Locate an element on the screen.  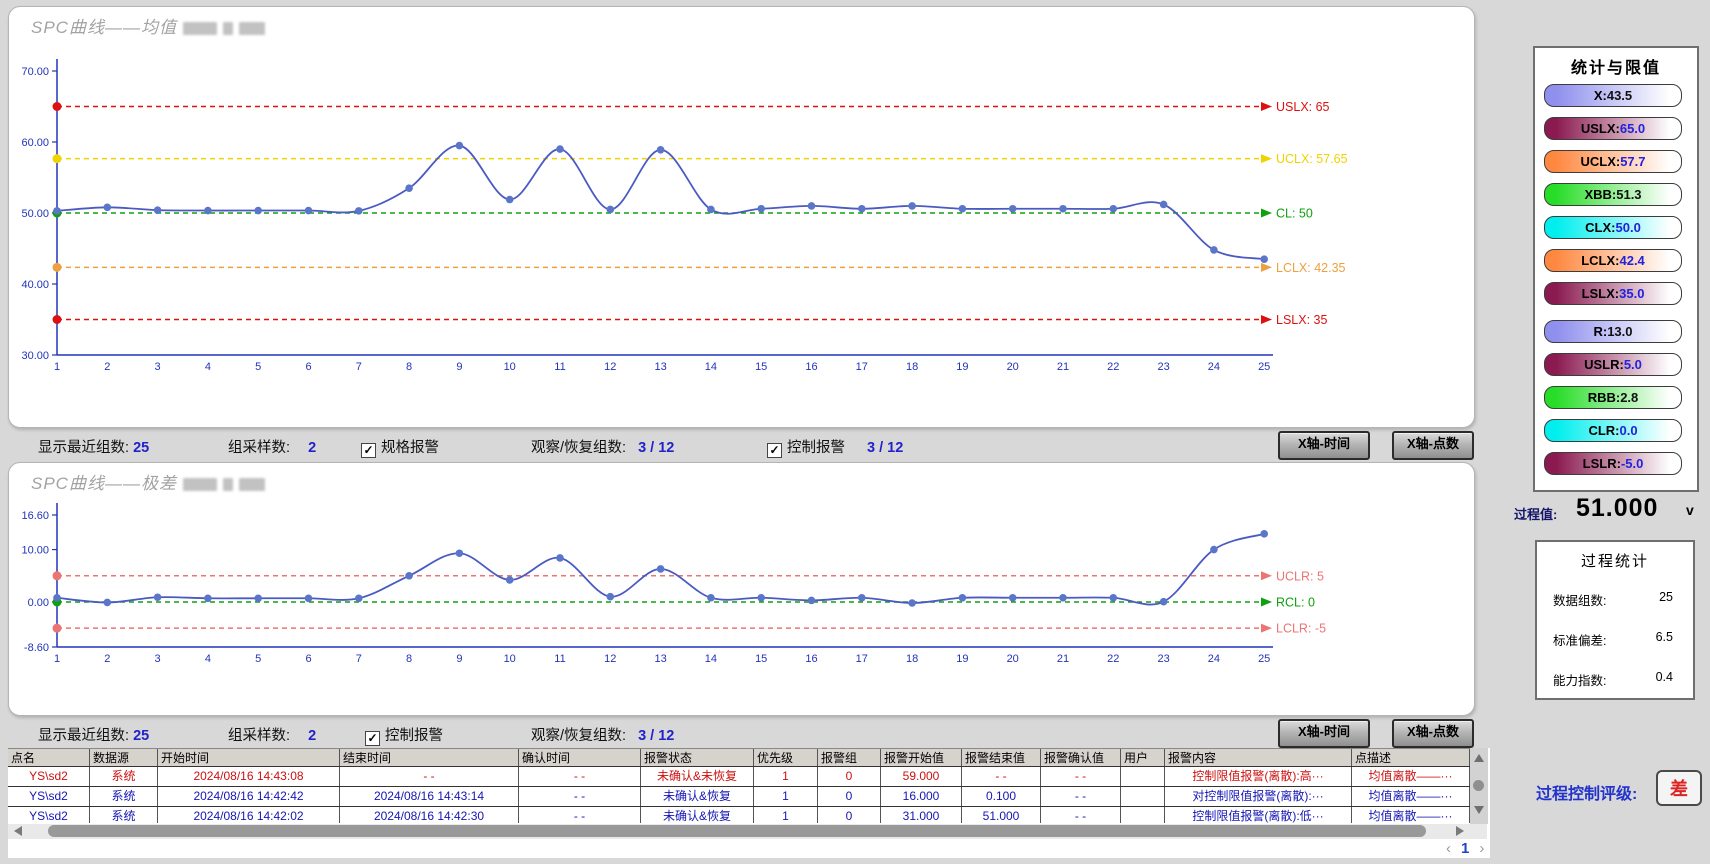
stat-bar-x: X:43.5 is located at coordinates (1613, 95).